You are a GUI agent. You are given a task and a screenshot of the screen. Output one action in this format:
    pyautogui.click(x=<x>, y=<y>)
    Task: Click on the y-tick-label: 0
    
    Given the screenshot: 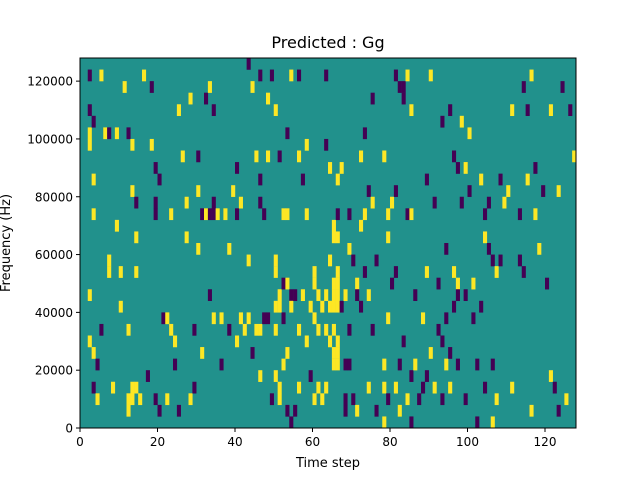 What is the action you would take?
    pyautogui.click(x=69, y=429)
    